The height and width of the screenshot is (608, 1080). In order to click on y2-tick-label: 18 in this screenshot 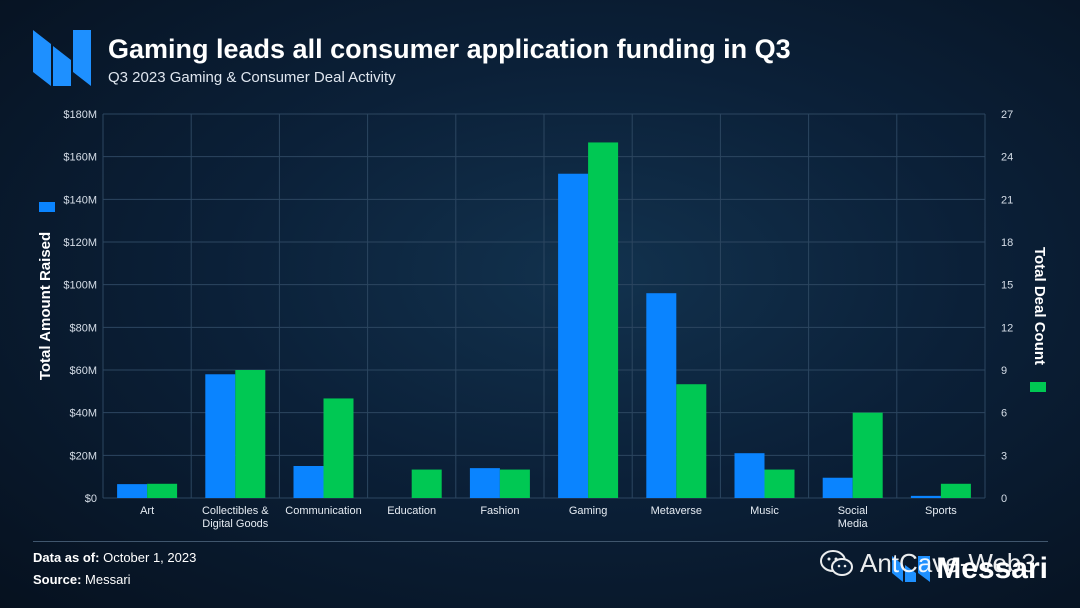, I will do `click(1007, 243)`.